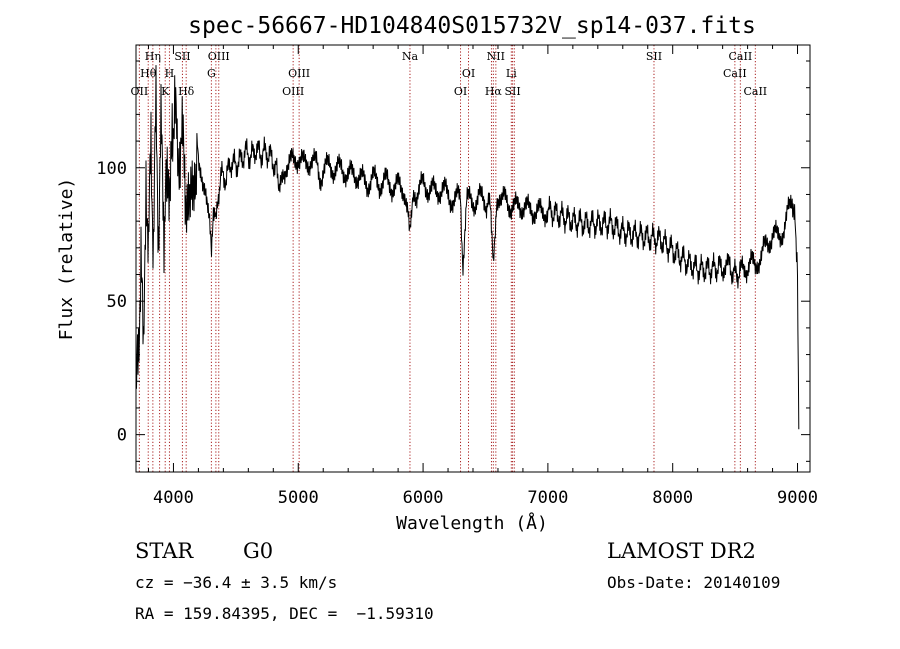 This screenshot has height=649, width=900. What do you see at coordinates (681, 551) in the screenshot?
I see `survey-label: LAMOST DR2` at bounding box center [681, 551].